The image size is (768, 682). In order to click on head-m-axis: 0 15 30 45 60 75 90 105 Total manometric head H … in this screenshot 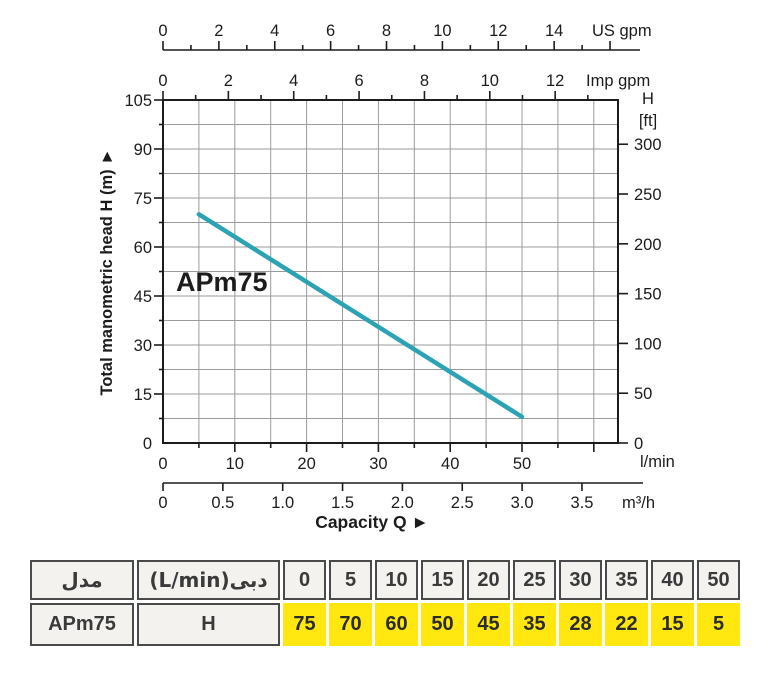, I will do `click(130, 272)`.